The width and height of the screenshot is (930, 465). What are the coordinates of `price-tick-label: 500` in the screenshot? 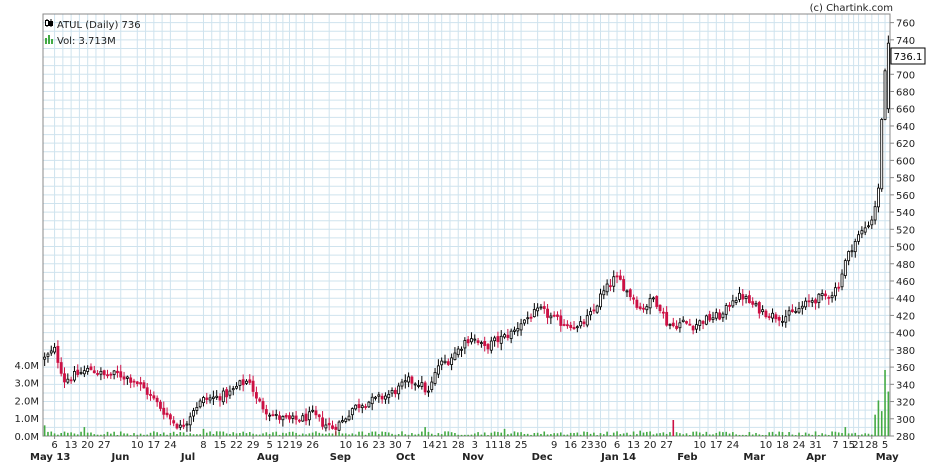 It's located at (905, 248).